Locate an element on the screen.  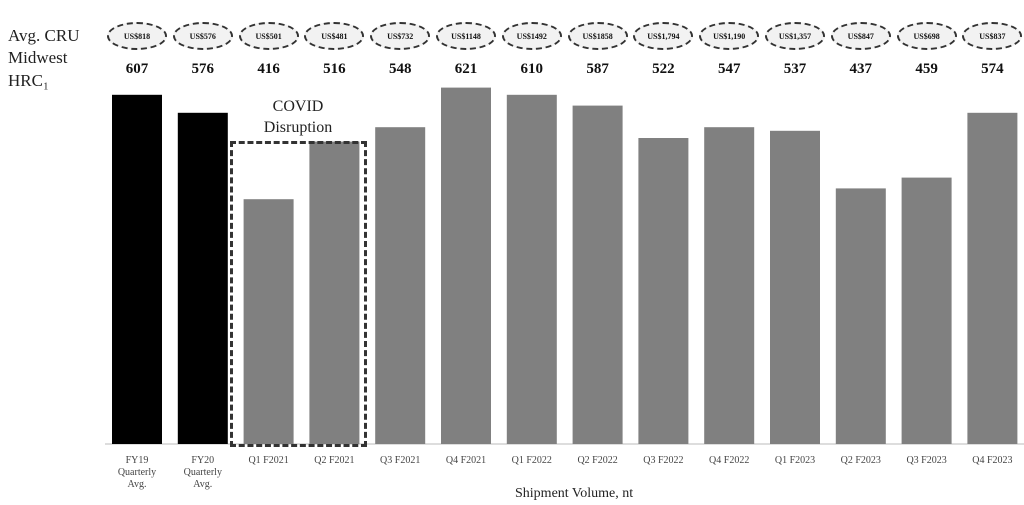
covid-disruption-box is located at coordinates (298, 294).